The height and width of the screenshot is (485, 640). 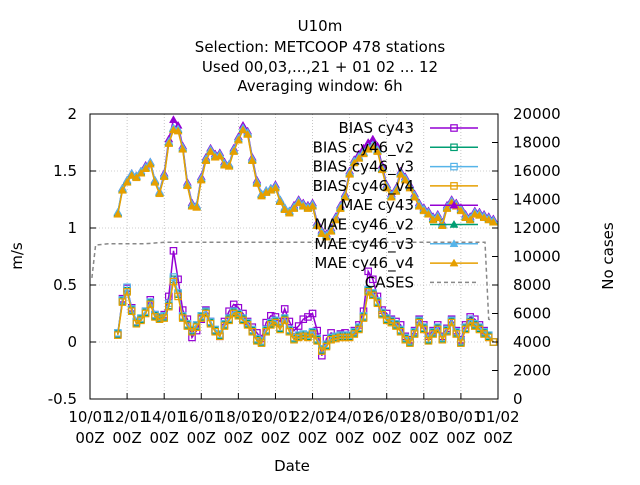 I want to click on series-mae-cy46_v4, so click(x=305, y=183).